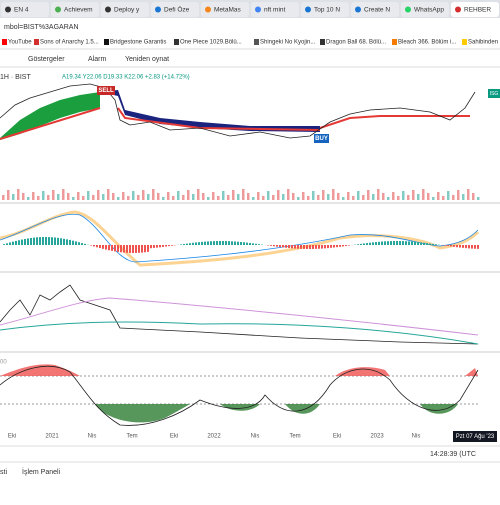  Describe the element at coordinates (20, 43) in the screenshot. I see `bookmark: YouTube` at that location.